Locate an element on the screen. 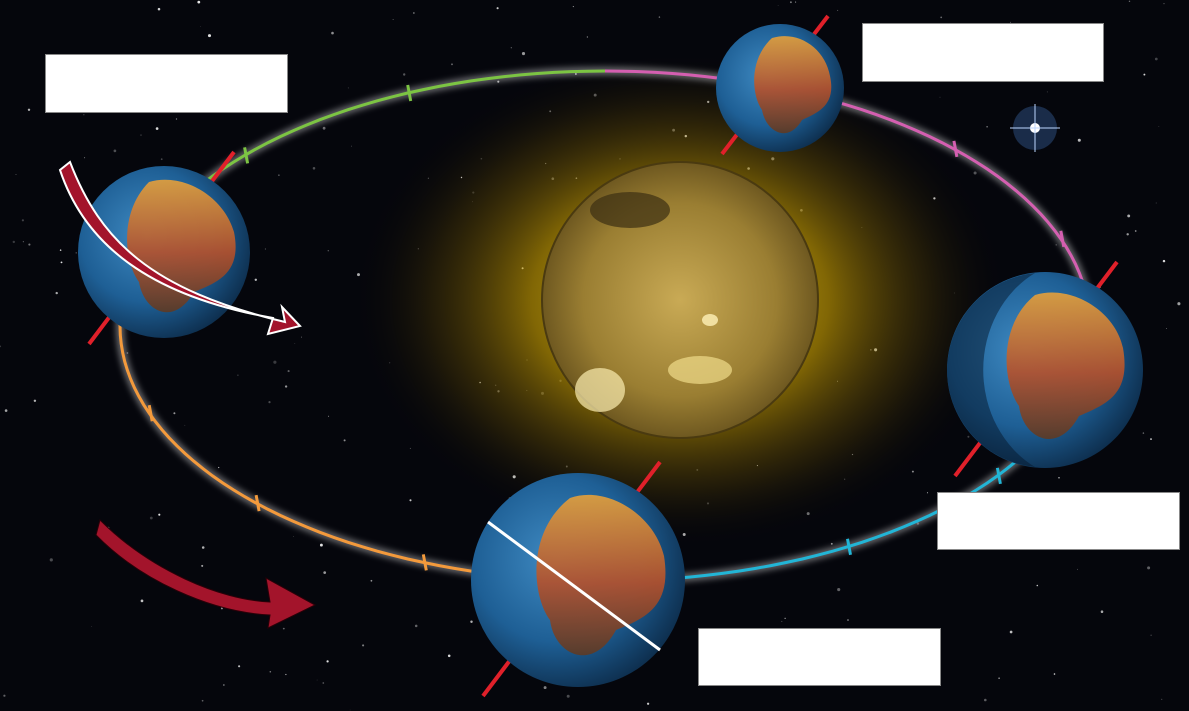  sun-image is located at coordinates (680, 300).